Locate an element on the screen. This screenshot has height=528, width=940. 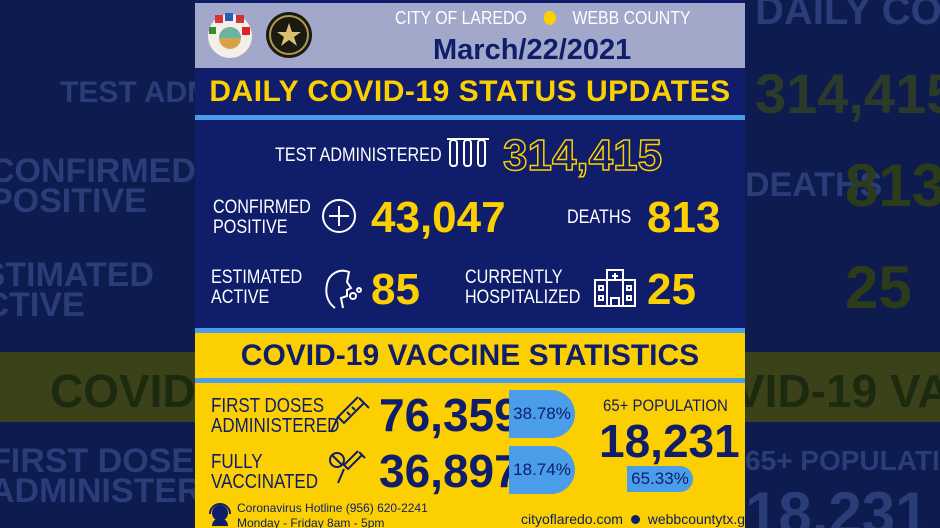
syringe-icon is located at coordinates (350, 414).